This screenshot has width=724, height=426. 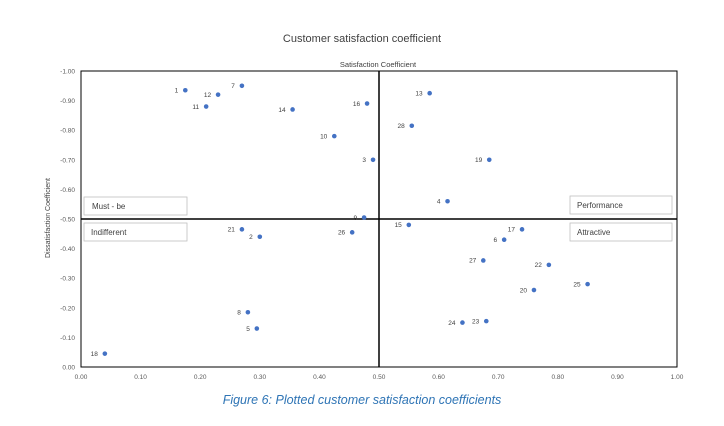 I want to click on data-point-label: 26, so click(x=342, y=233).